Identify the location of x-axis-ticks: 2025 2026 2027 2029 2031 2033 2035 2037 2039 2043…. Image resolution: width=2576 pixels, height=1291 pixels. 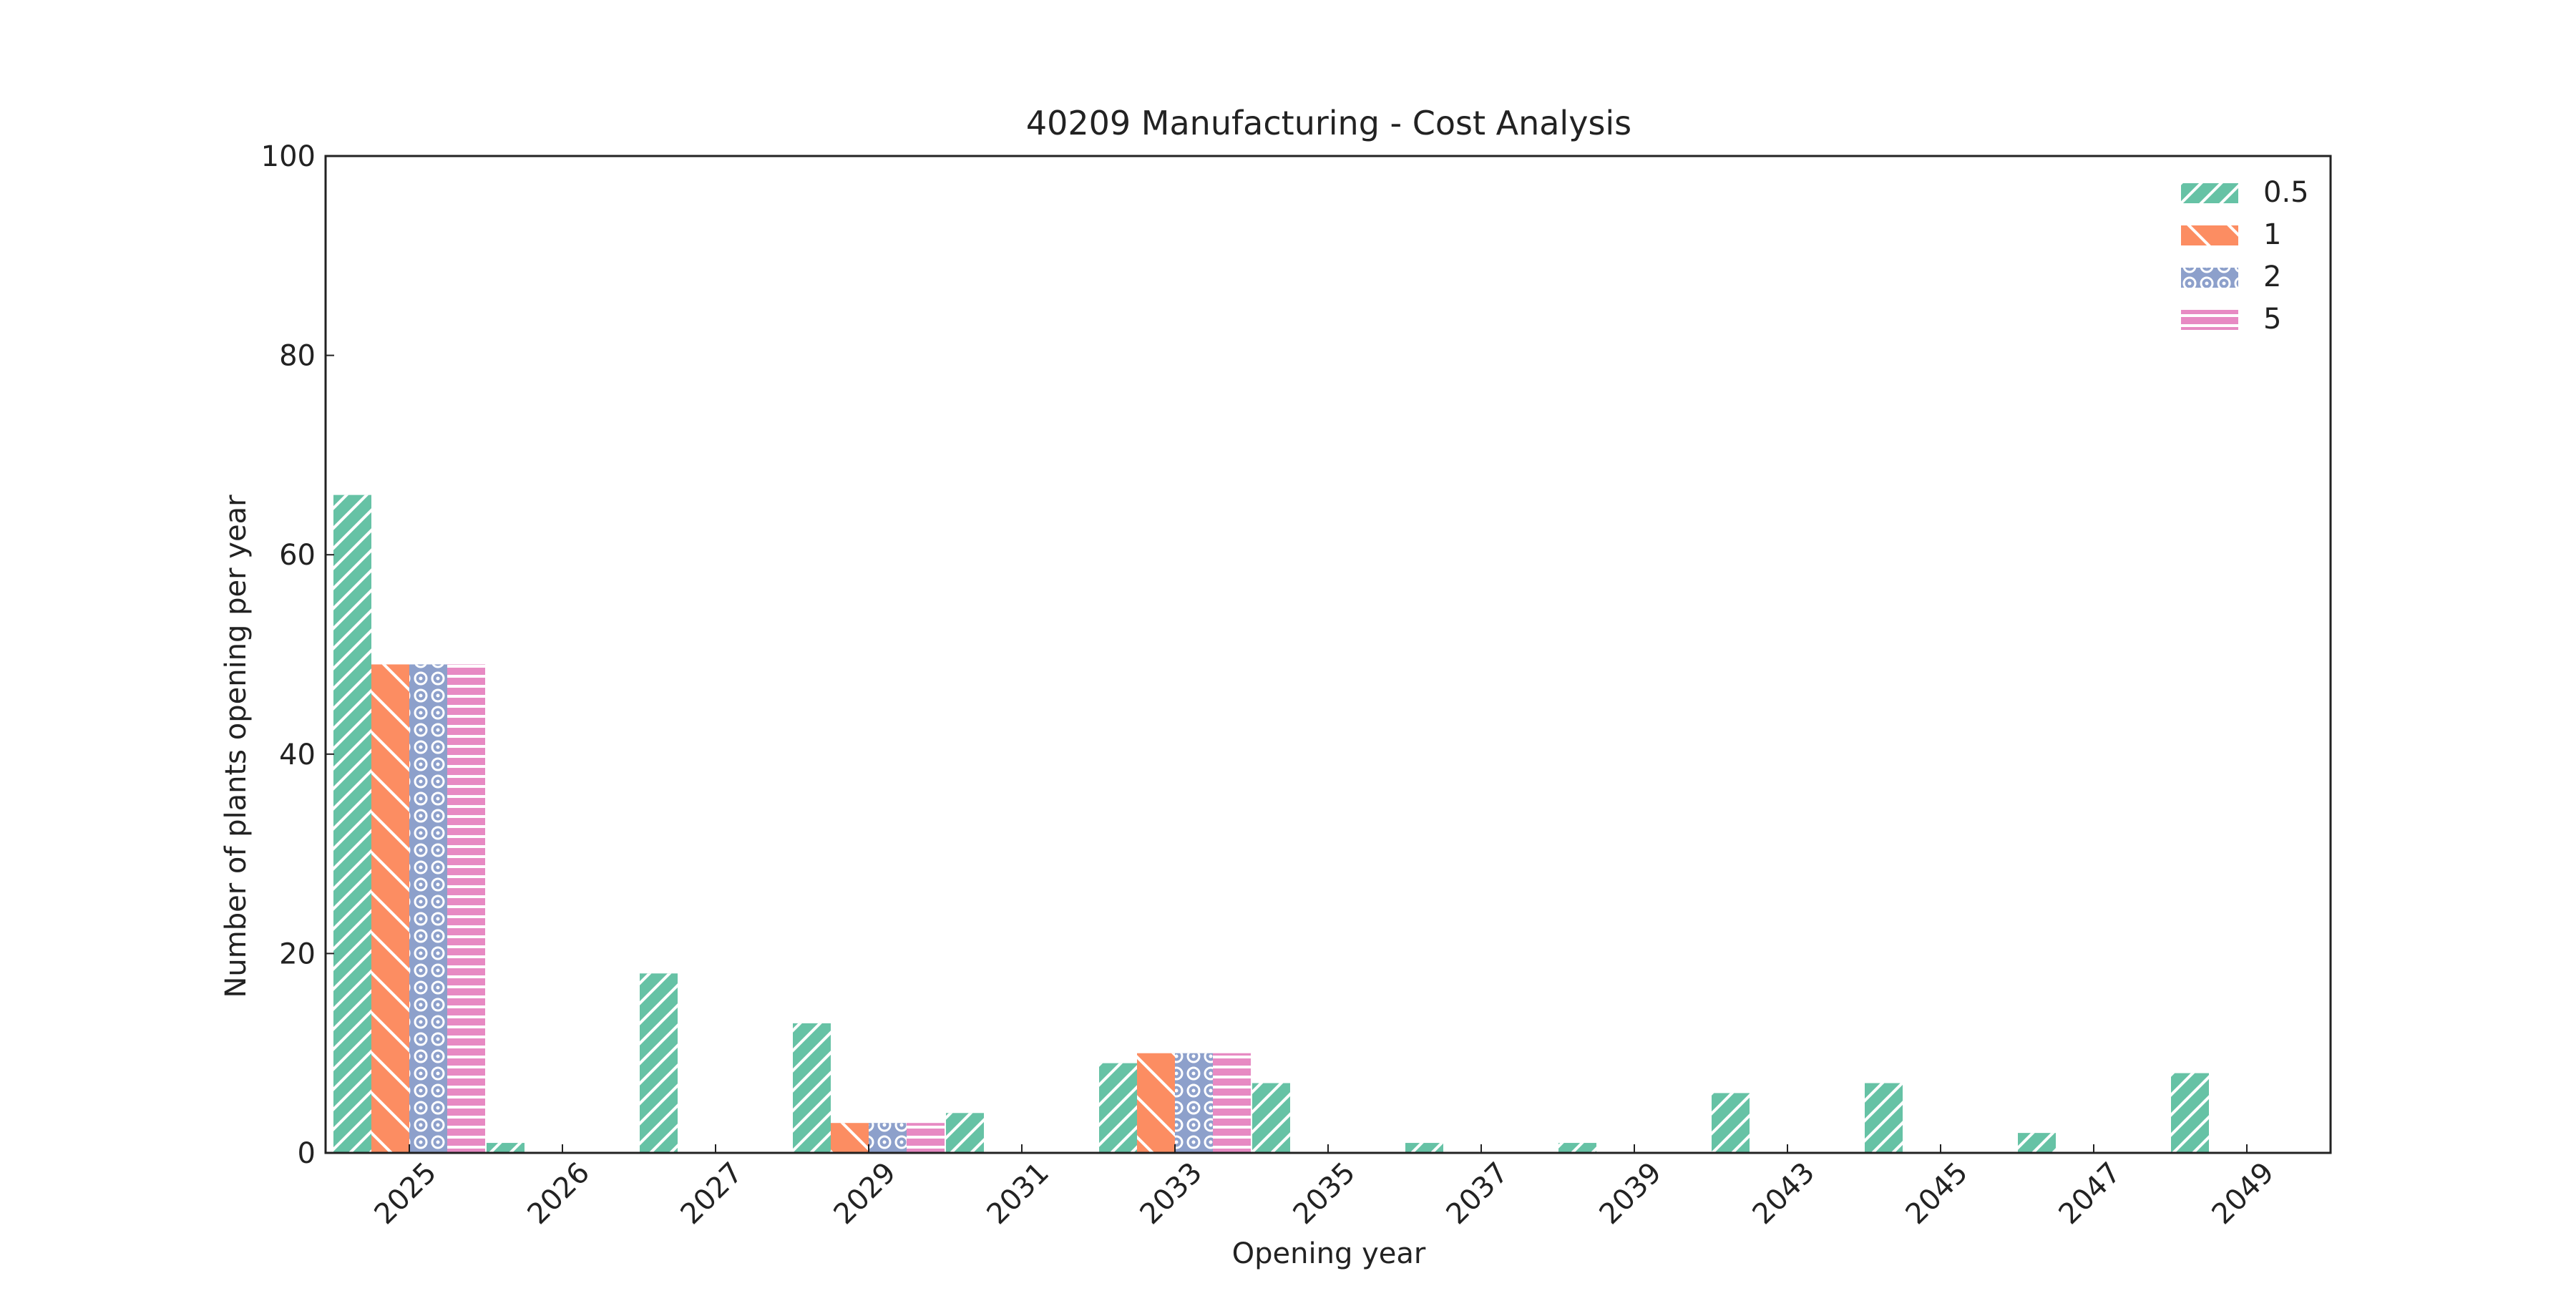
(1325, 1188).